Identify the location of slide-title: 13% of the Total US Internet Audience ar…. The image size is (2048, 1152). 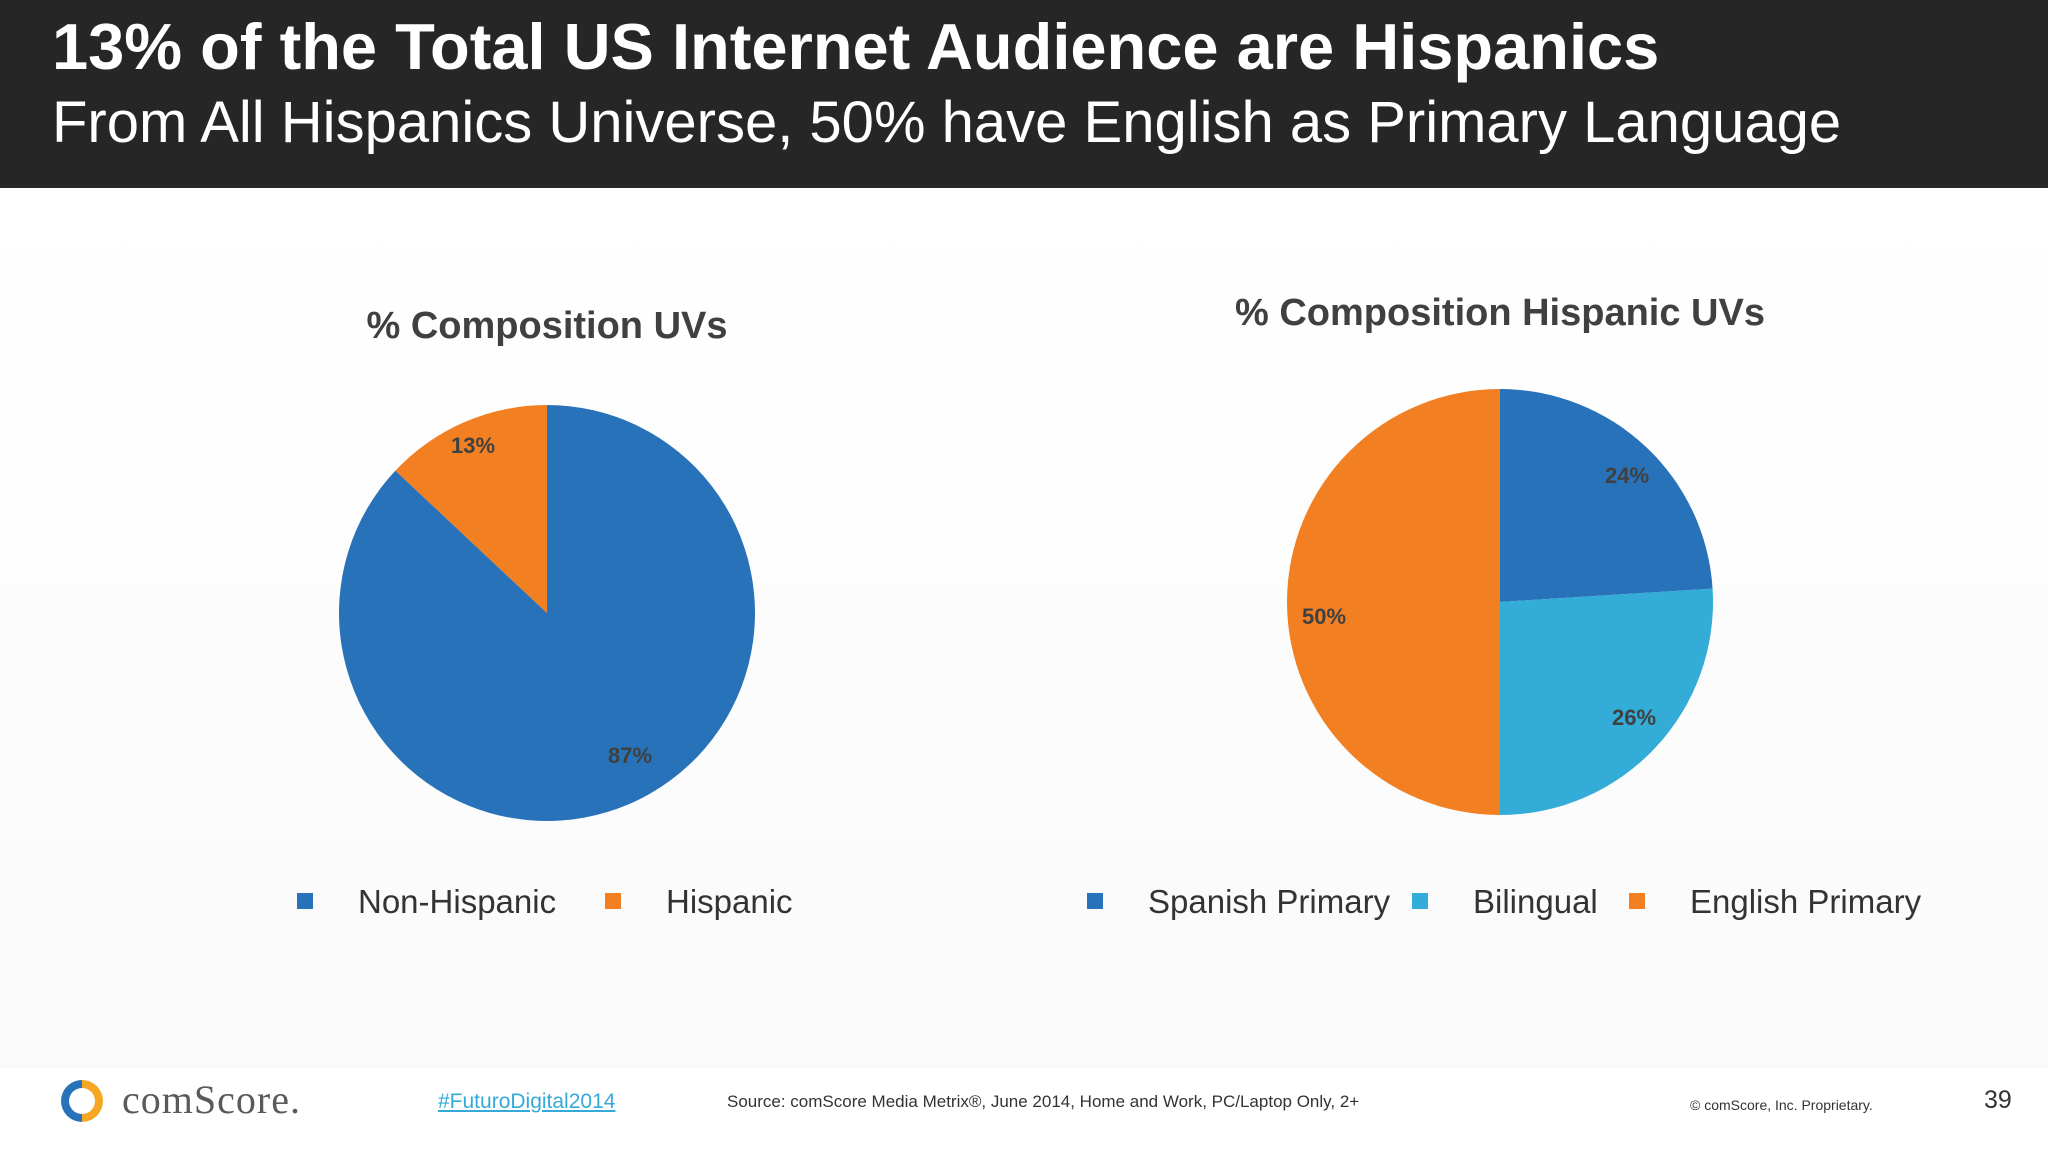
(856, 46).